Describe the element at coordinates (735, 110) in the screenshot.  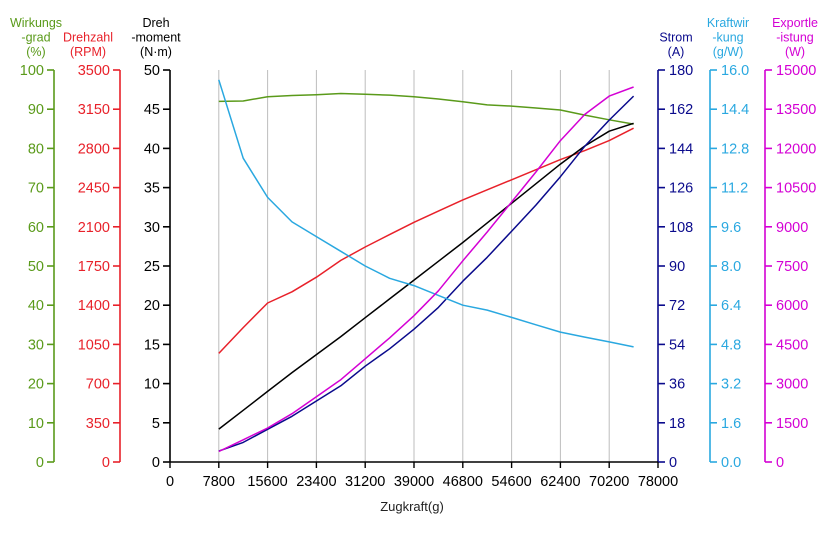
I see `y-tick-label-efficiency_gw: 14.4` at that location.